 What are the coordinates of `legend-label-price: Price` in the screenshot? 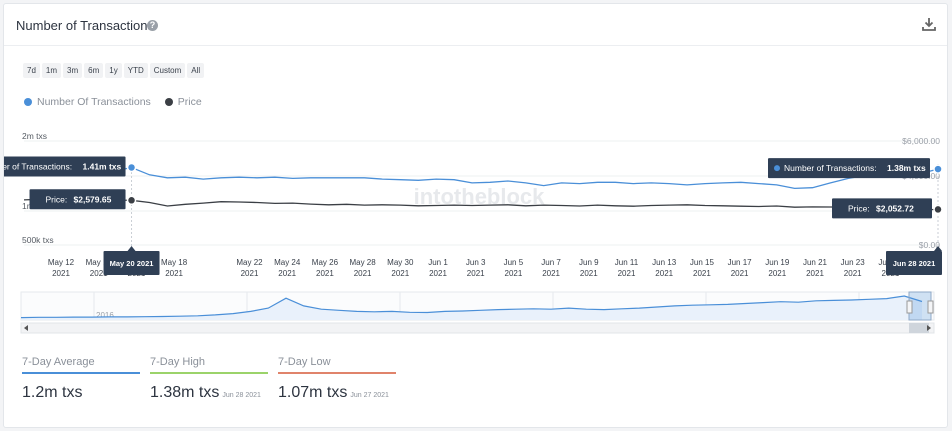 It's located at (189, 102).